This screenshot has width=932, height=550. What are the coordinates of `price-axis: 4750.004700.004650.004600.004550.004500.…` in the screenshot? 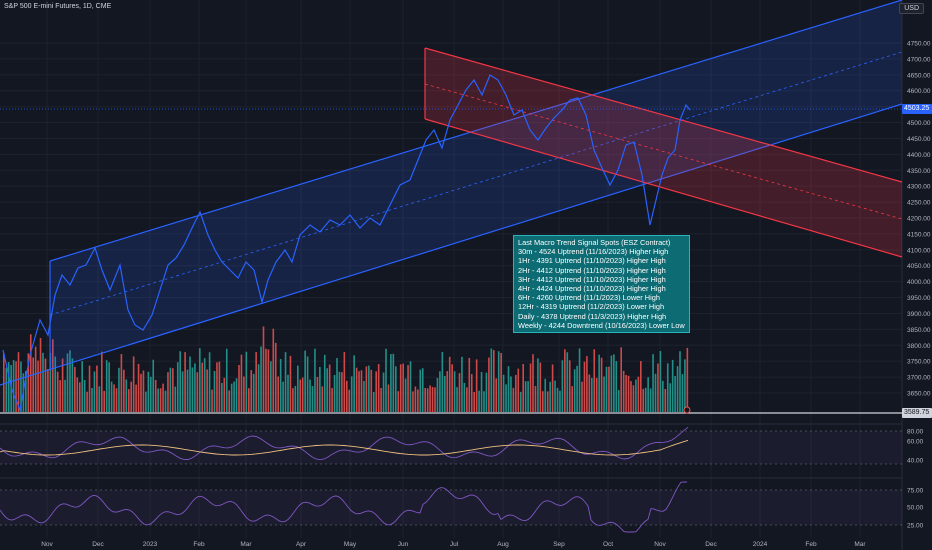 It's located at (919, 285).